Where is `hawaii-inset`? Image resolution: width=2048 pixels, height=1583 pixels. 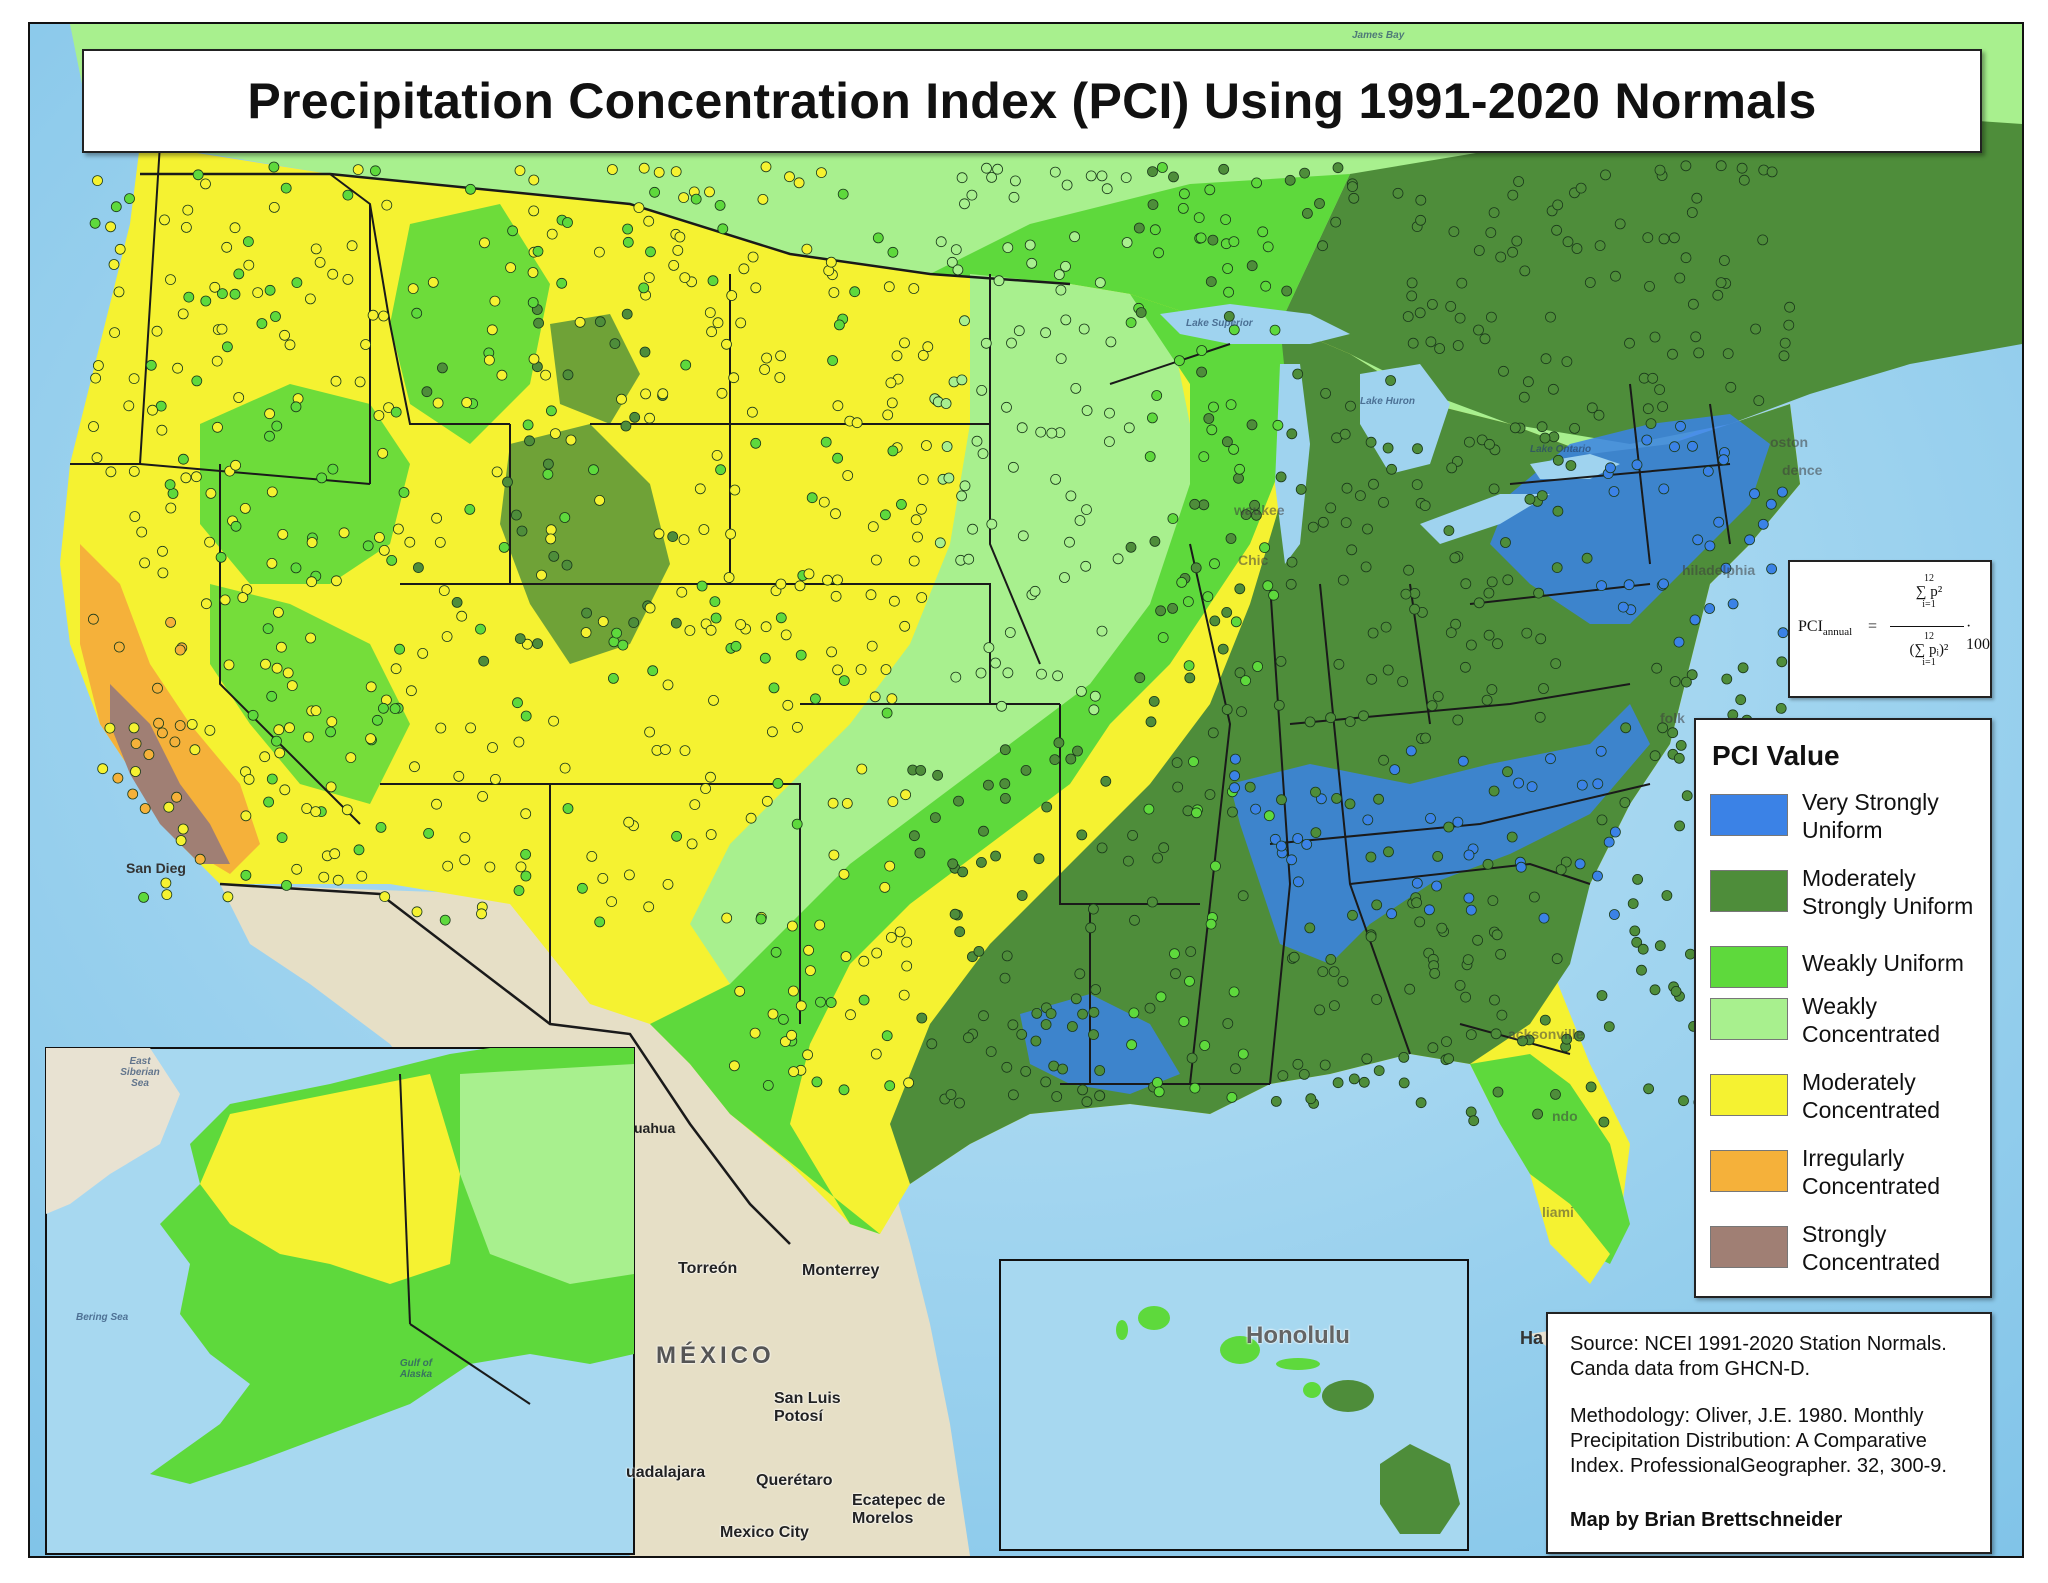
hawaii-inset is located at coordinates (1234, 1405).